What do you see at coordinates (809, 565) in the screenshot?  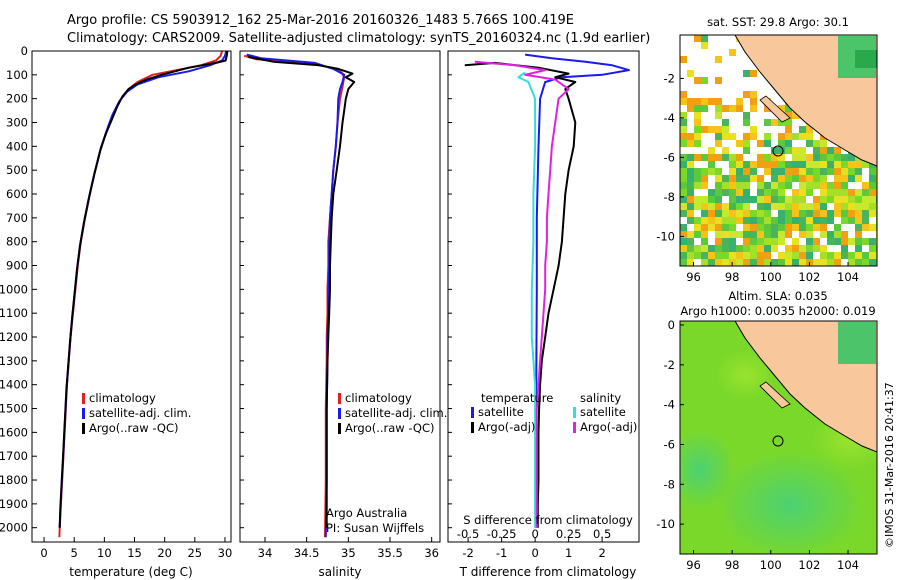 I see `map-x-tick-label: 102` at bounding box center [809, 565].